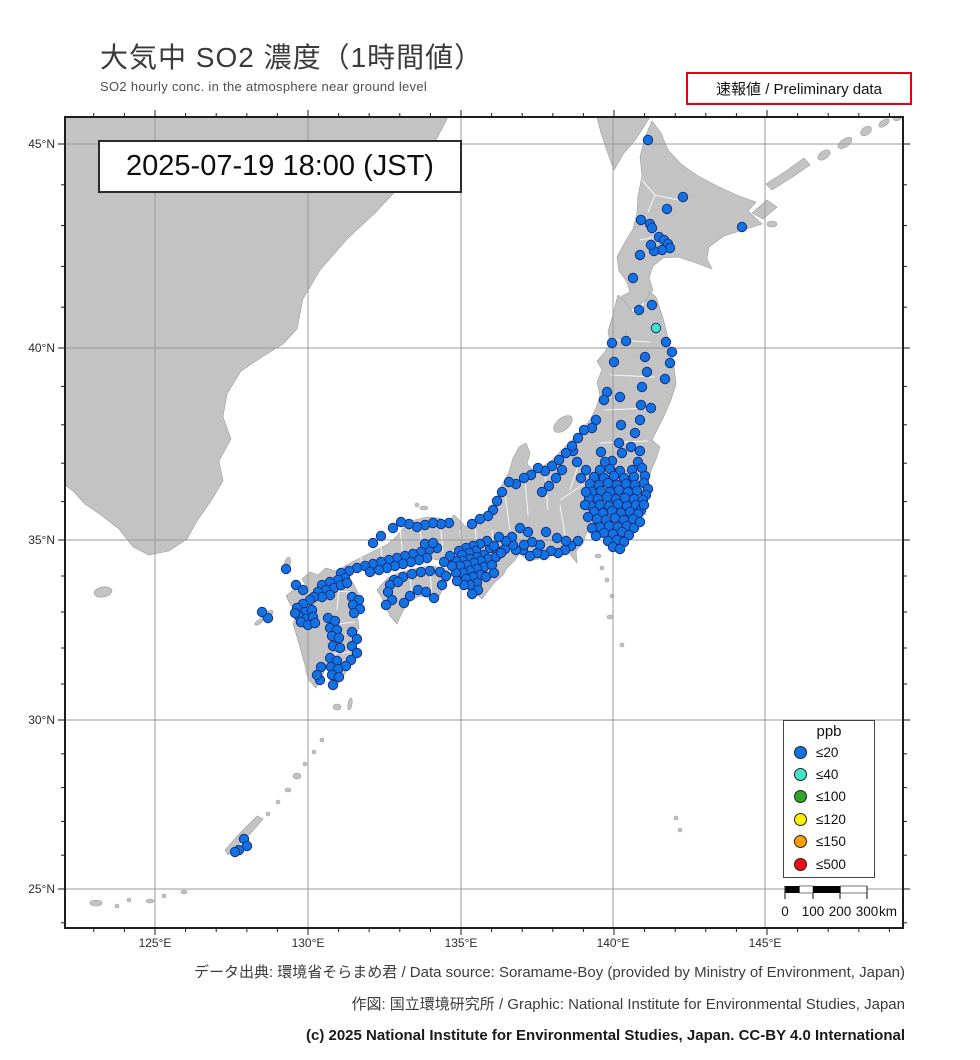  I want to click on scale-bar-number: 200, so click(840, 911).